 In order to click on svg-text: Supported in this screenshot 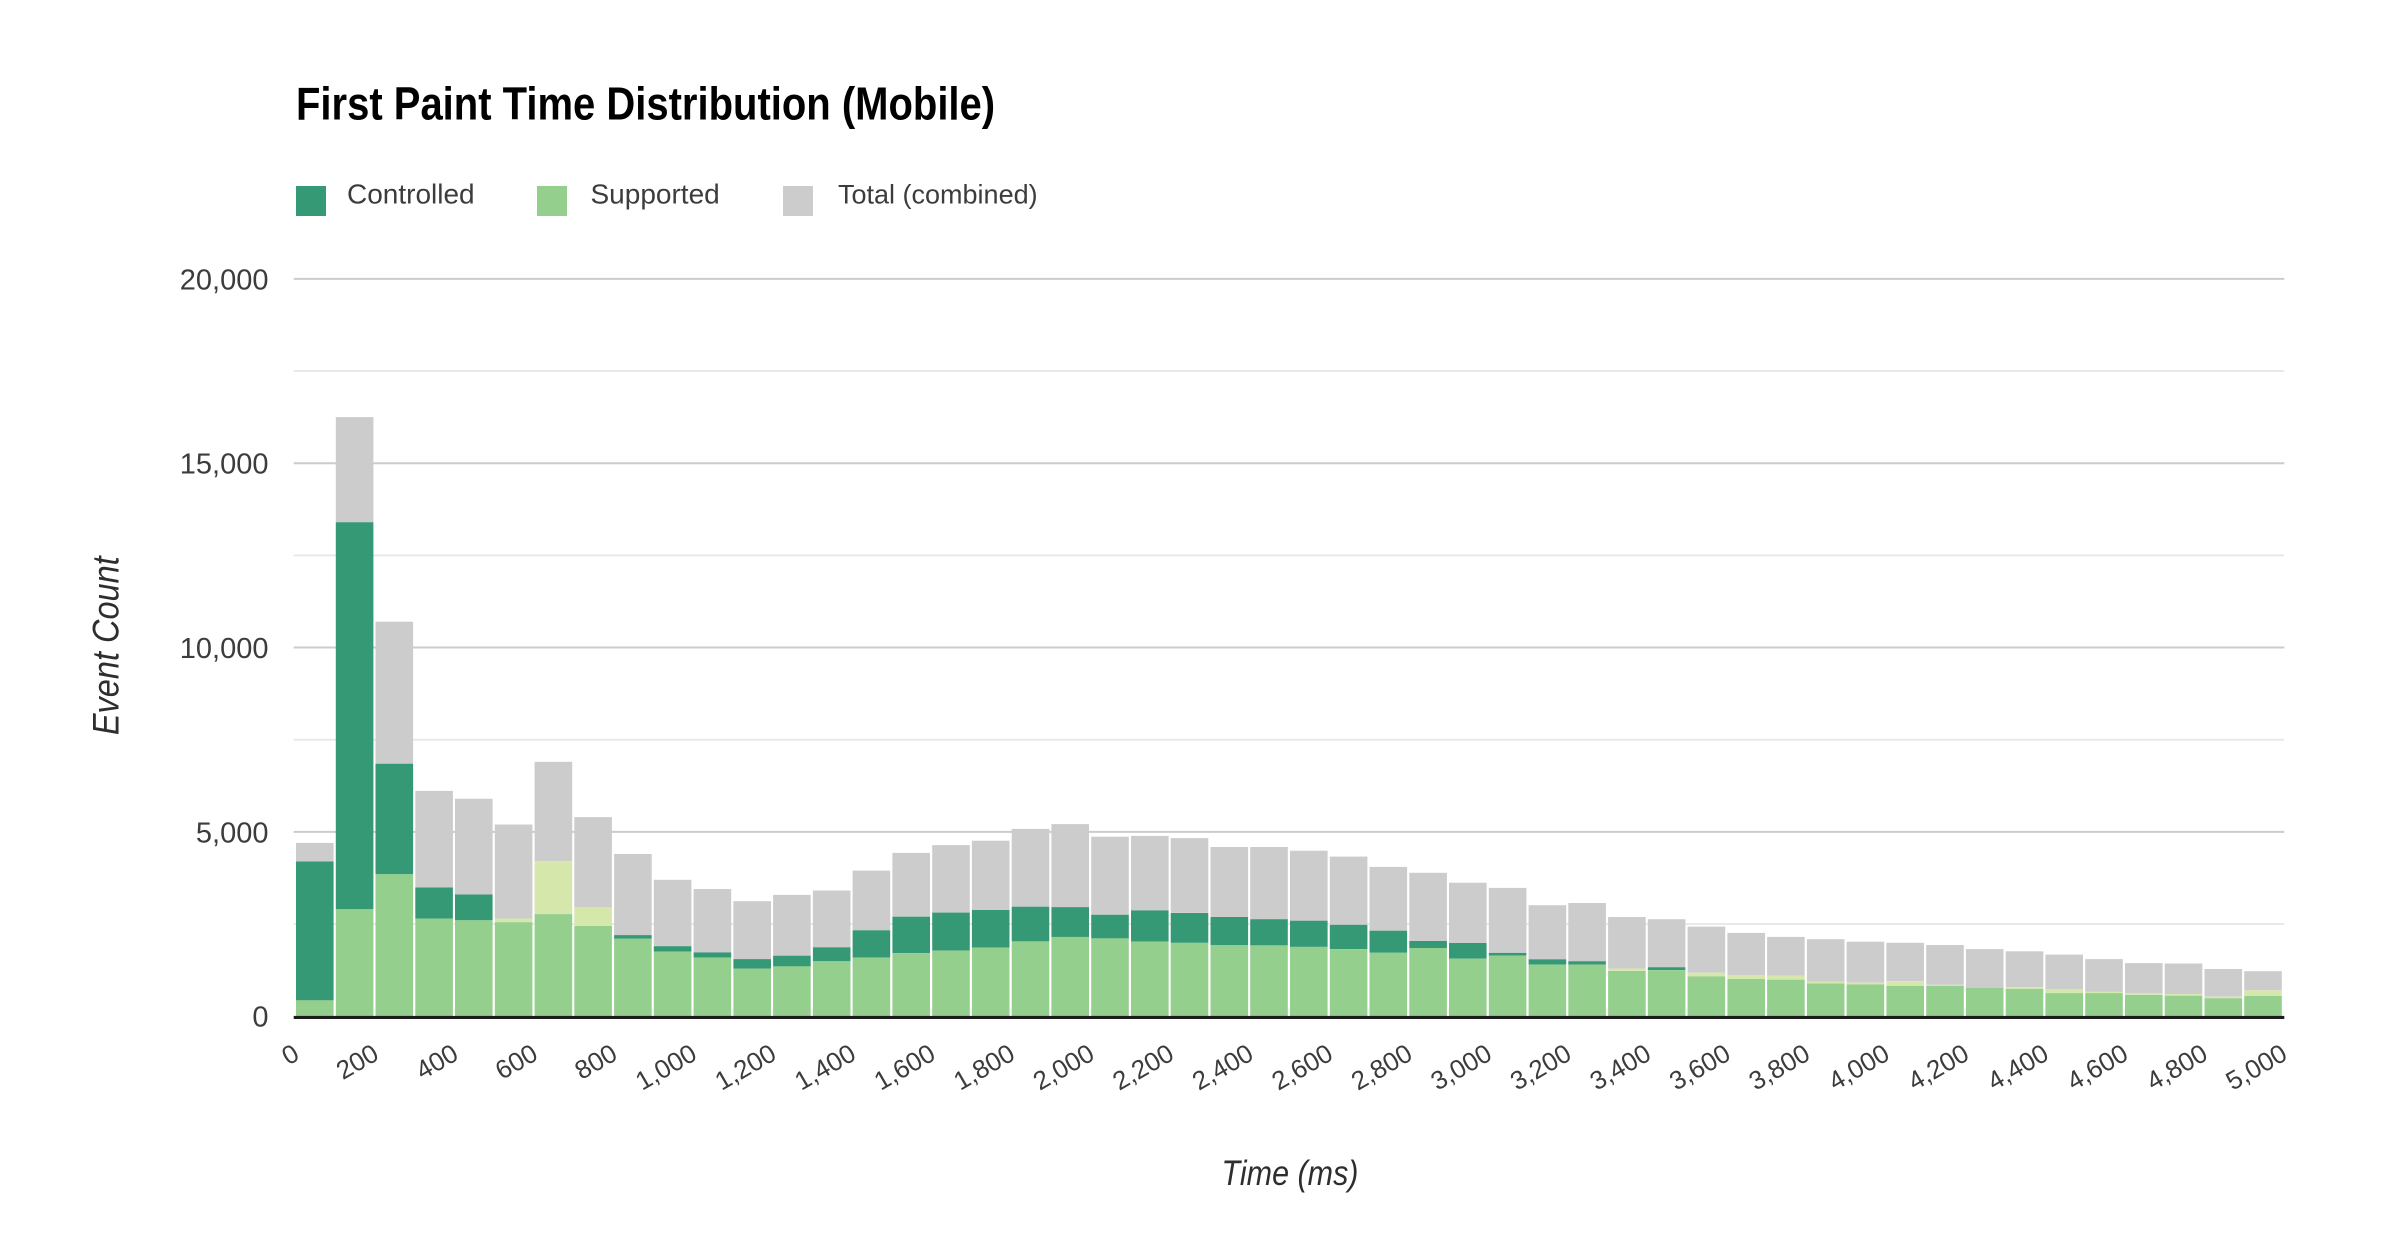, I will do `click(655, 194)`.